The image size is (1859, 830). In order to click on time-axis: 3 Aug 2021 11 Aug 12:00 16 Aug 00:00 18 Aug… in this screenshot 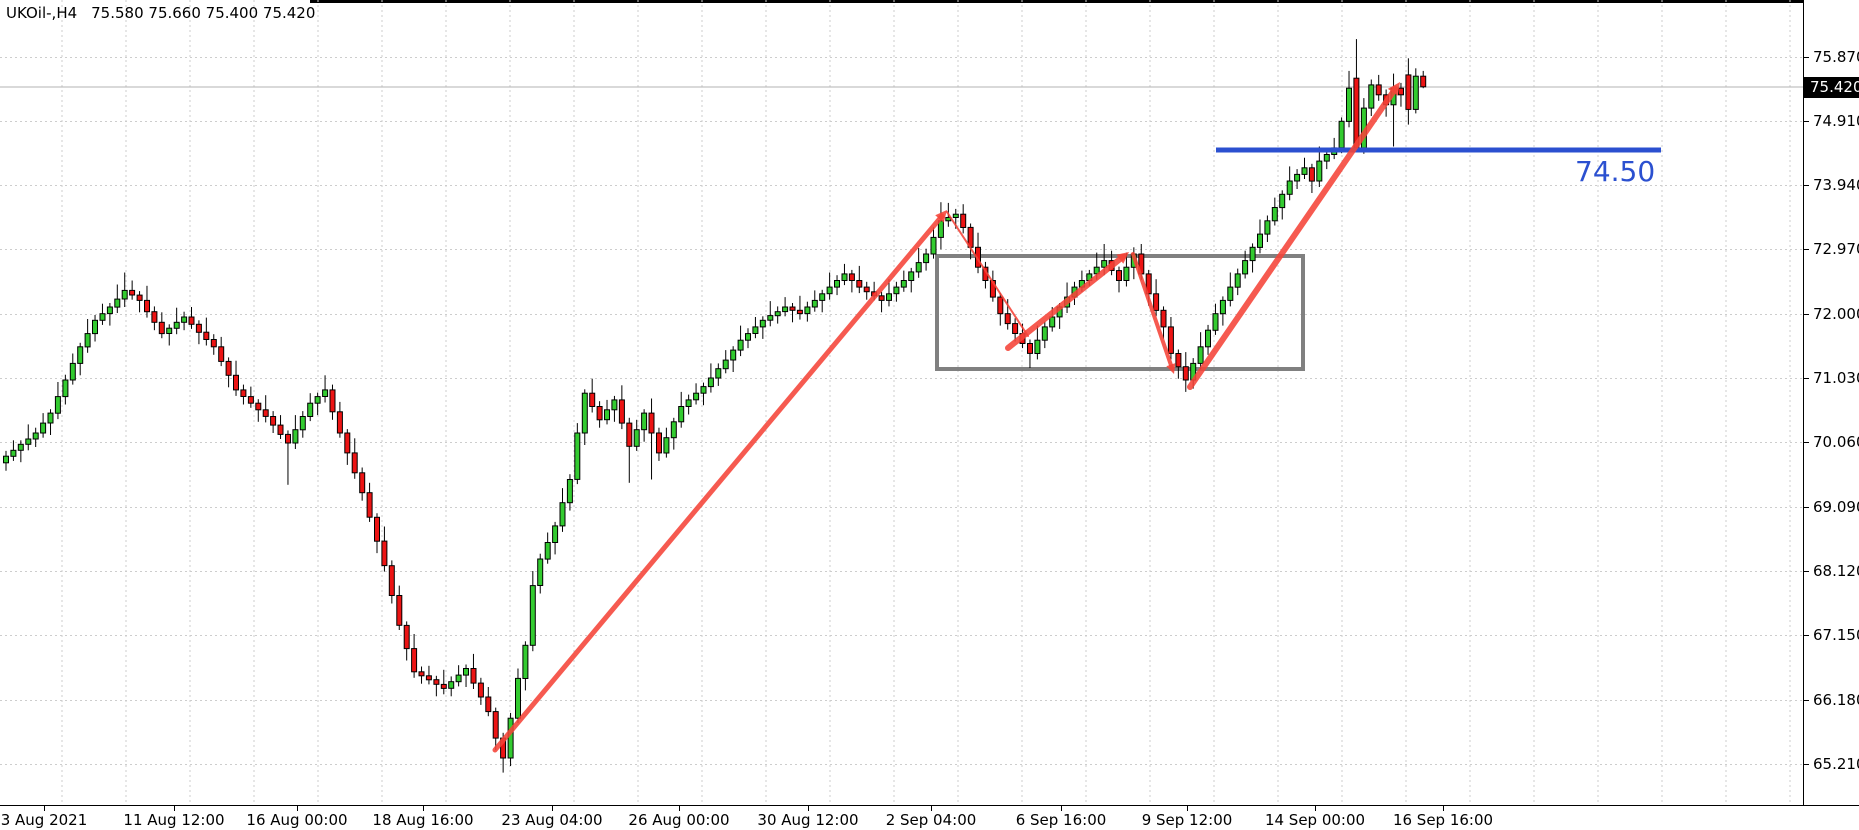, I will do `click(929, 817)`.